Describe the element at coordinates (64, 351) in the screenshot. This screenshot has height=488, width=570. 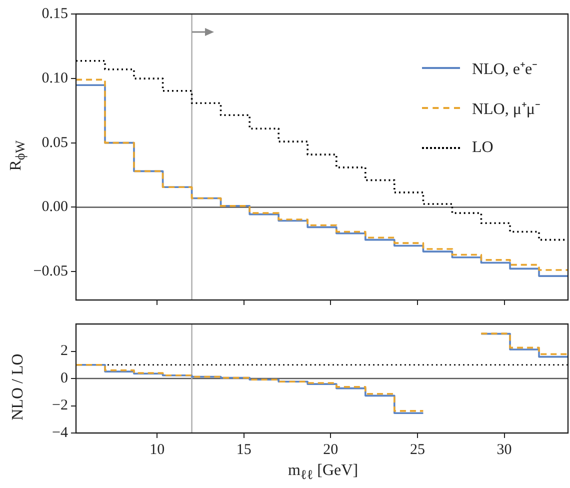
I see `y-tick-label: 2` at that location.